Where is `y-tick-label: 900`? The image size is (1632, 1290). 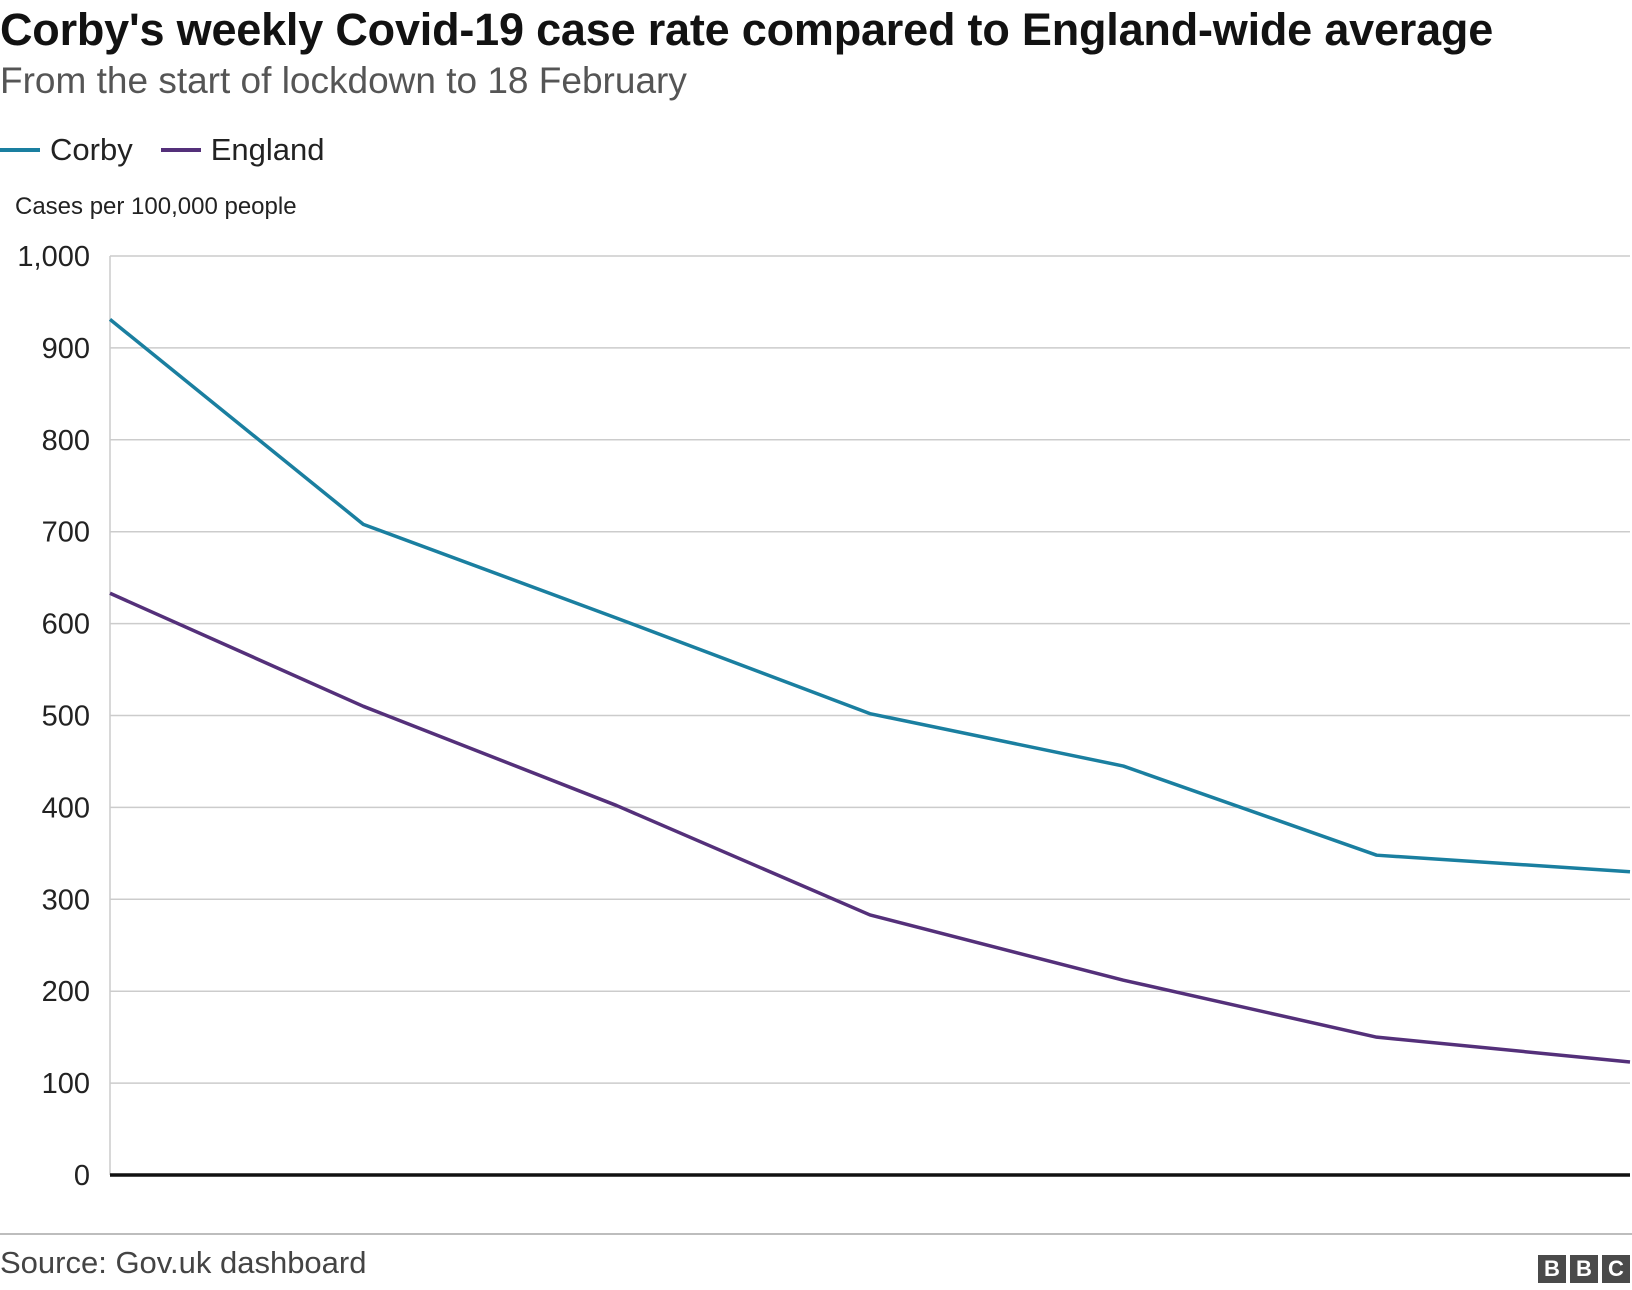 y-tick-label: 900 is located at coordinates (66, 349).